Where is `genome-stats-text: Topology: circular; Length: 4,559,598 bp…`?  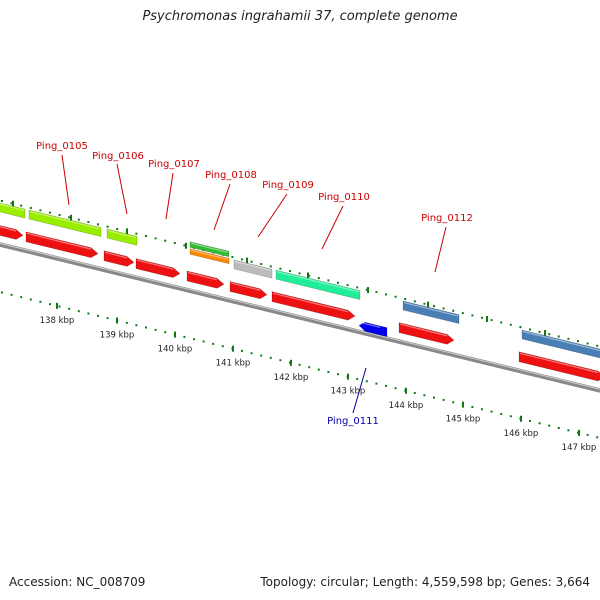
genome-stats-text: Topology: circular; Length: 4,559,598 bp… is located at coordinates (425, 582).